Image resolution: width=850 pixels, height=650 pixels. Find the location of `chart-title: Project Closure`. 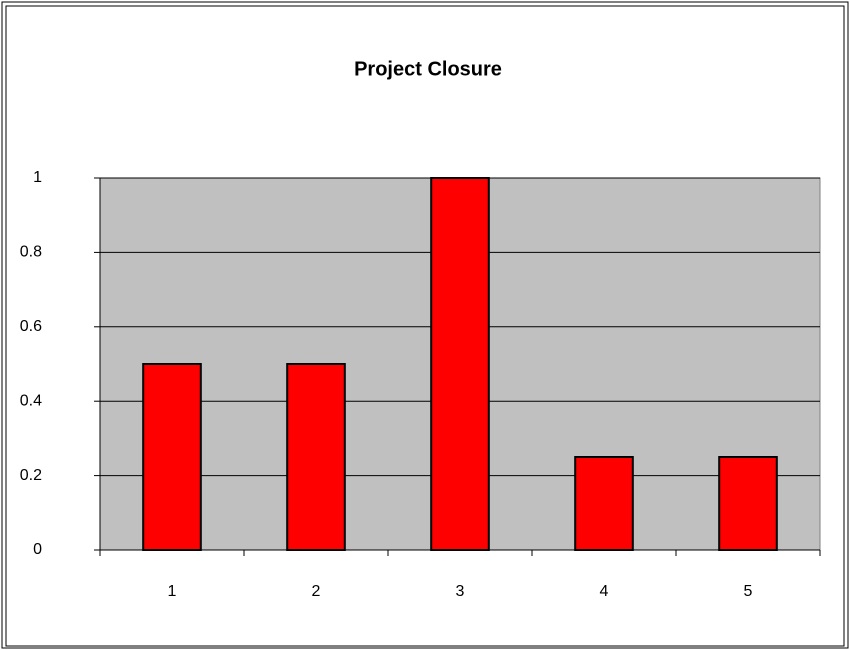

chart-title: Project Closure is located at coordinates (428, 69).